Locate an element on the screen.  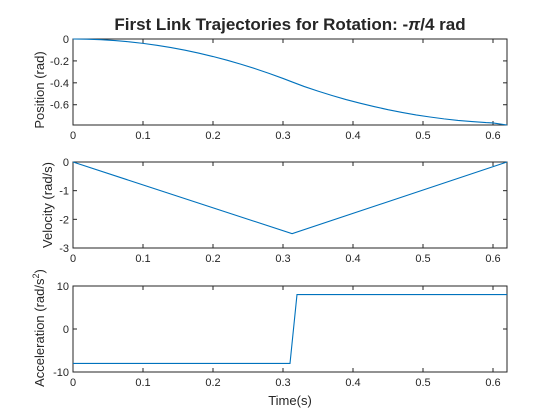
acceleration-y-tick-label: 0 is located at coordinates (66, 330).